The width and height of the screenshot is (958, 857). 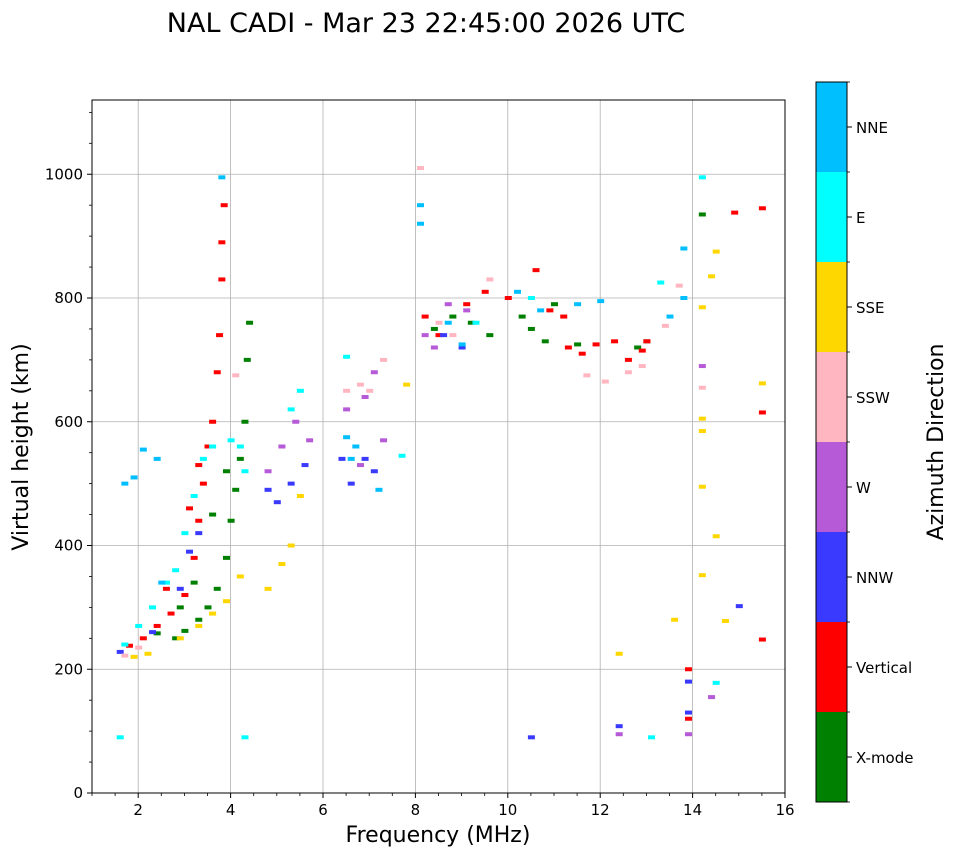 What do you see at coordinates (231, 810) in the screenshot?
I see `x-tick-label: 4` at bounding box center [231, 810].